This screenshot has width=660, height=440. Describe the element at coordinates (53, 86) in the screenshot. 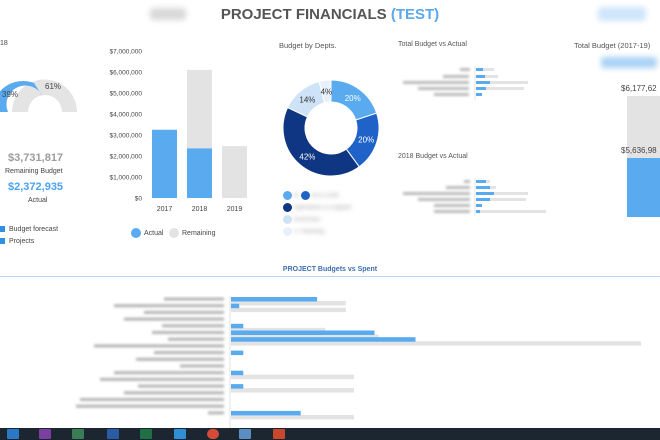

I see `donut-remaining-pct: 61%` at that location.